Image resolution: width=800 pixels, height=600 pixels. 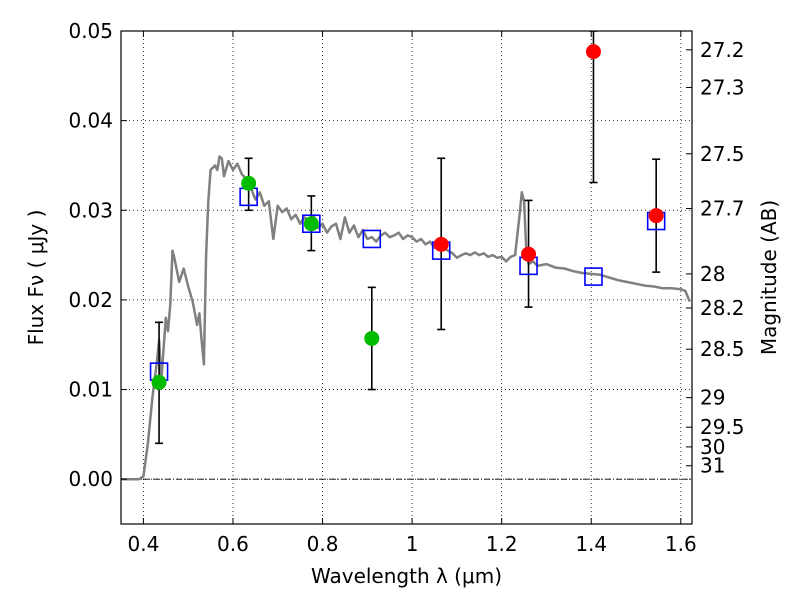 What do you see at coordinates (681, 544) in the screenshot?
I see `x-tick-label: 1.6` at bounding box center [681, 544].